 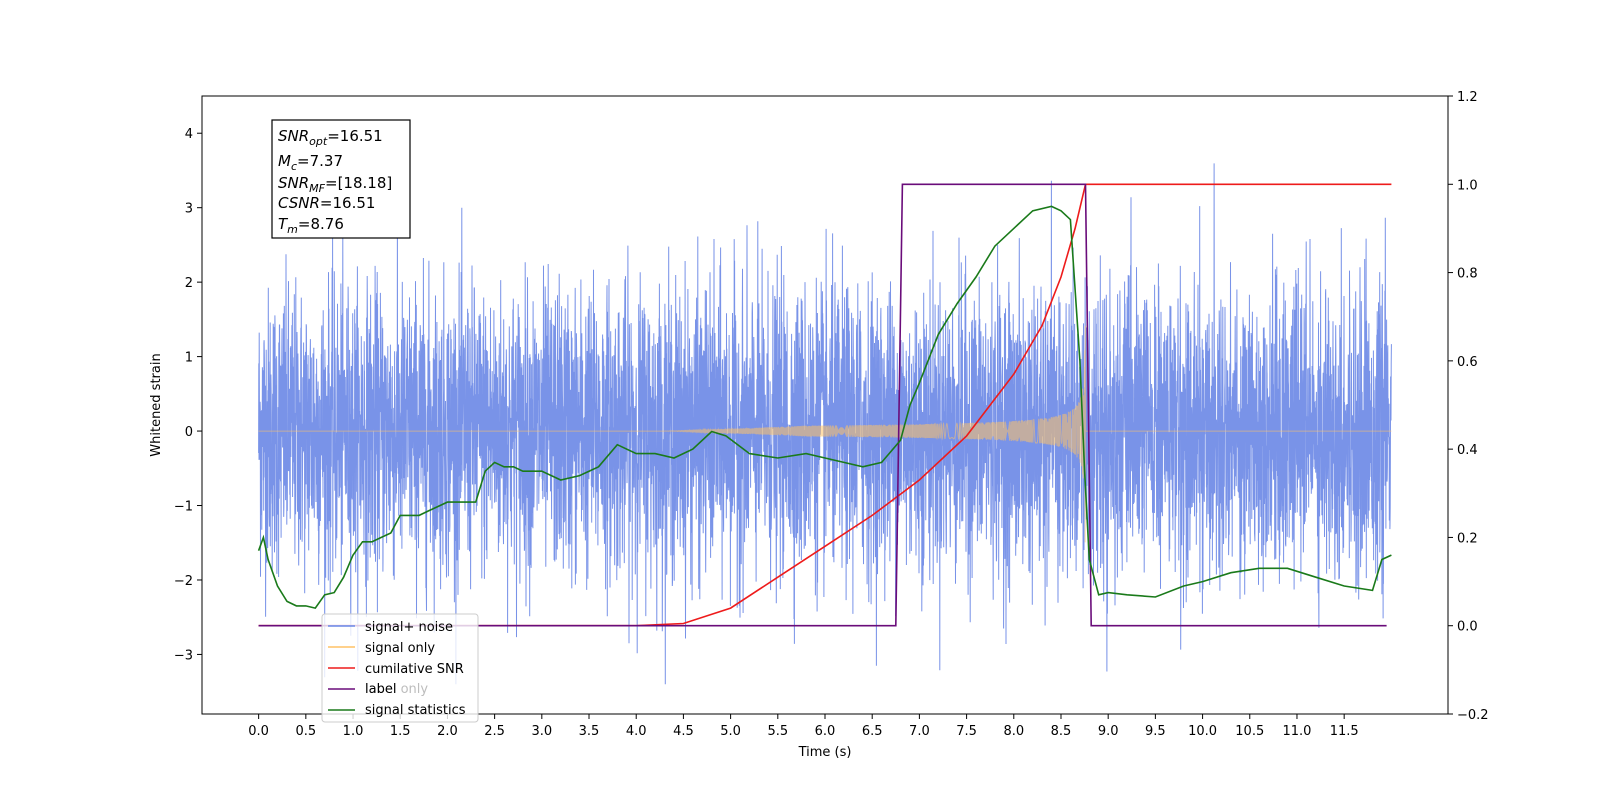 I want to click on y-tick-label-right: 0.0, so click(x=1467, y=627).